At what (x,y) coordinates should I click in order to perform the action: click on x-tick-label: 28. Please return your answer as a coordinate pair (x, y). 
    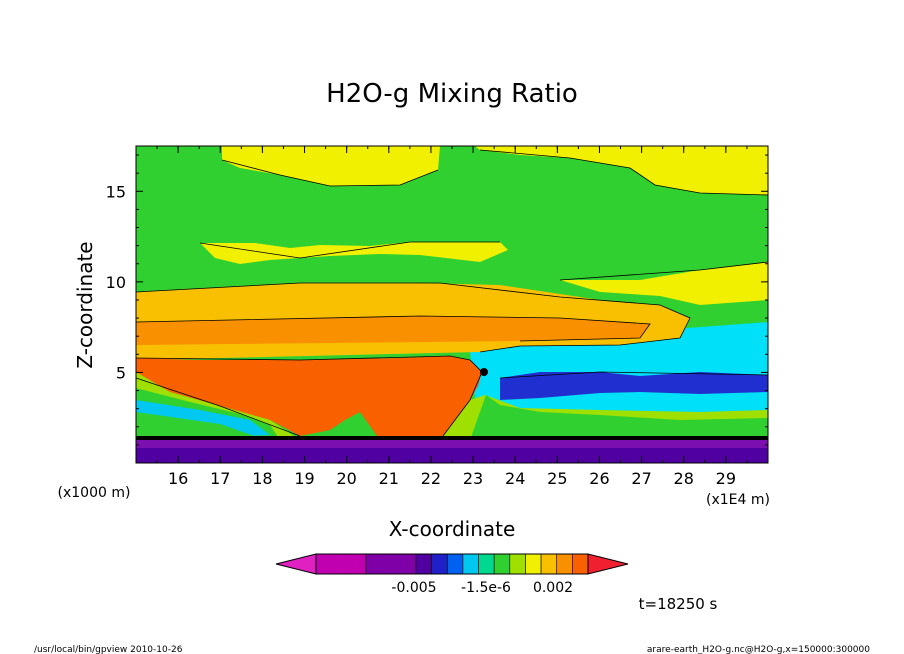
    Looking at the image, I should click on (684, 478).